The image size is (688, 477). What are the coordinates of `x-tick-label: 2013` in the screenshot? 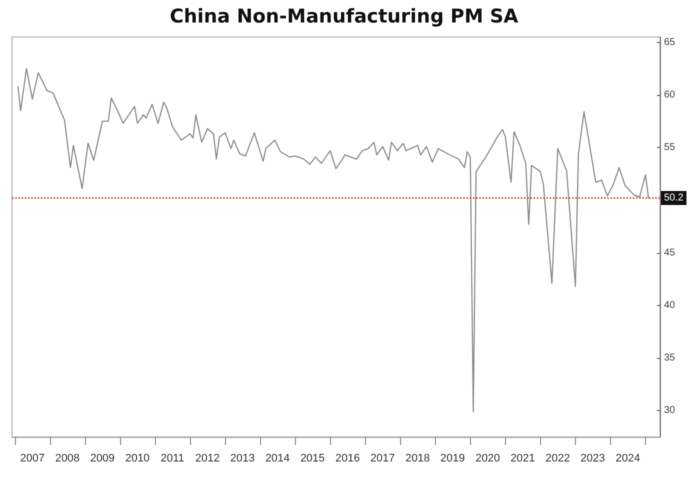 It's located at (242, 458).